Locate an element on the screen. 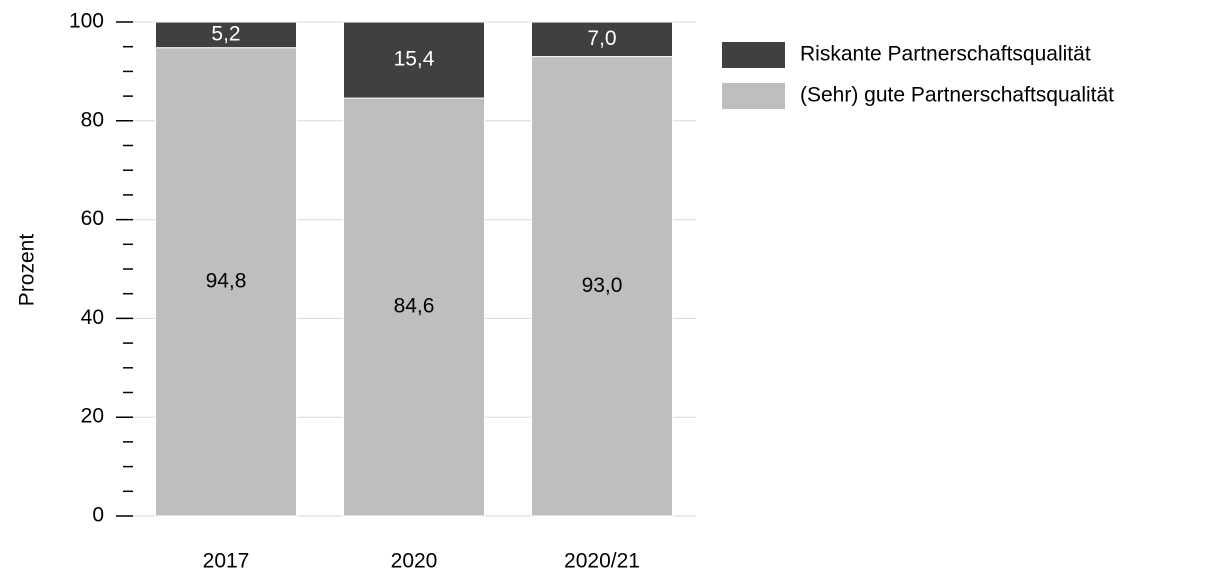 The width and height of the screenshot is (1222, 571). value-label: 5,2 is located at coordinates (225, 33).